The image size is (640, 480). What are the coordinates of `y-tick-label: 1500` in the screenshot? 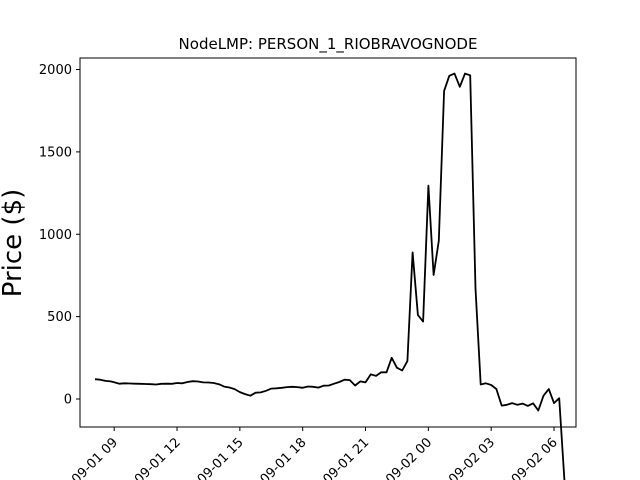 It's located at (55, 152).